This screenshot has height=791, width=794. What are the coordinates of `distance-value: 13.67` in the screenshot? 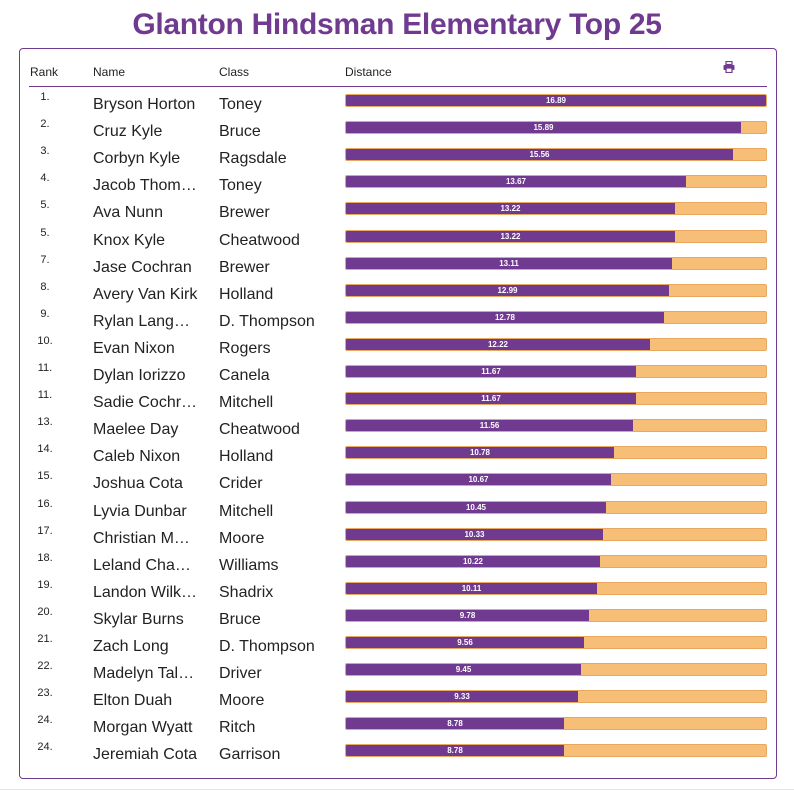 It's located at (516, 182).